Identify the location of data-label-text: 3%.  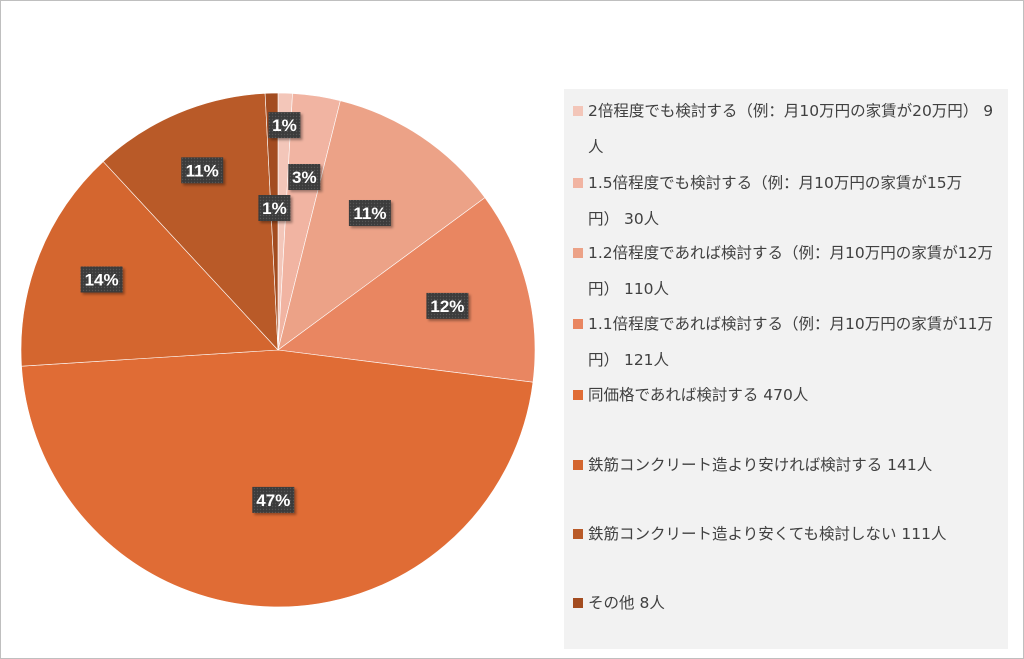
(304, 177).